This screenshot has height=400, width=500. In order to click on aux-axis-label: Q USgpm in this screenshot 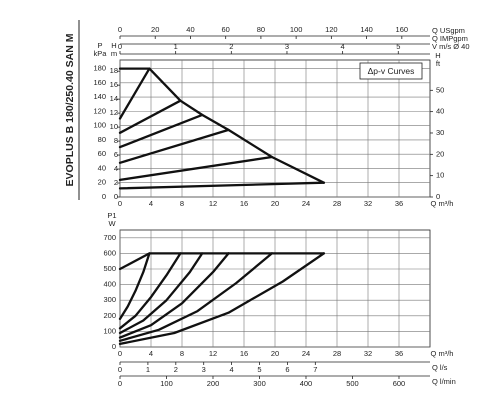, I will do `click(448, 30)`.